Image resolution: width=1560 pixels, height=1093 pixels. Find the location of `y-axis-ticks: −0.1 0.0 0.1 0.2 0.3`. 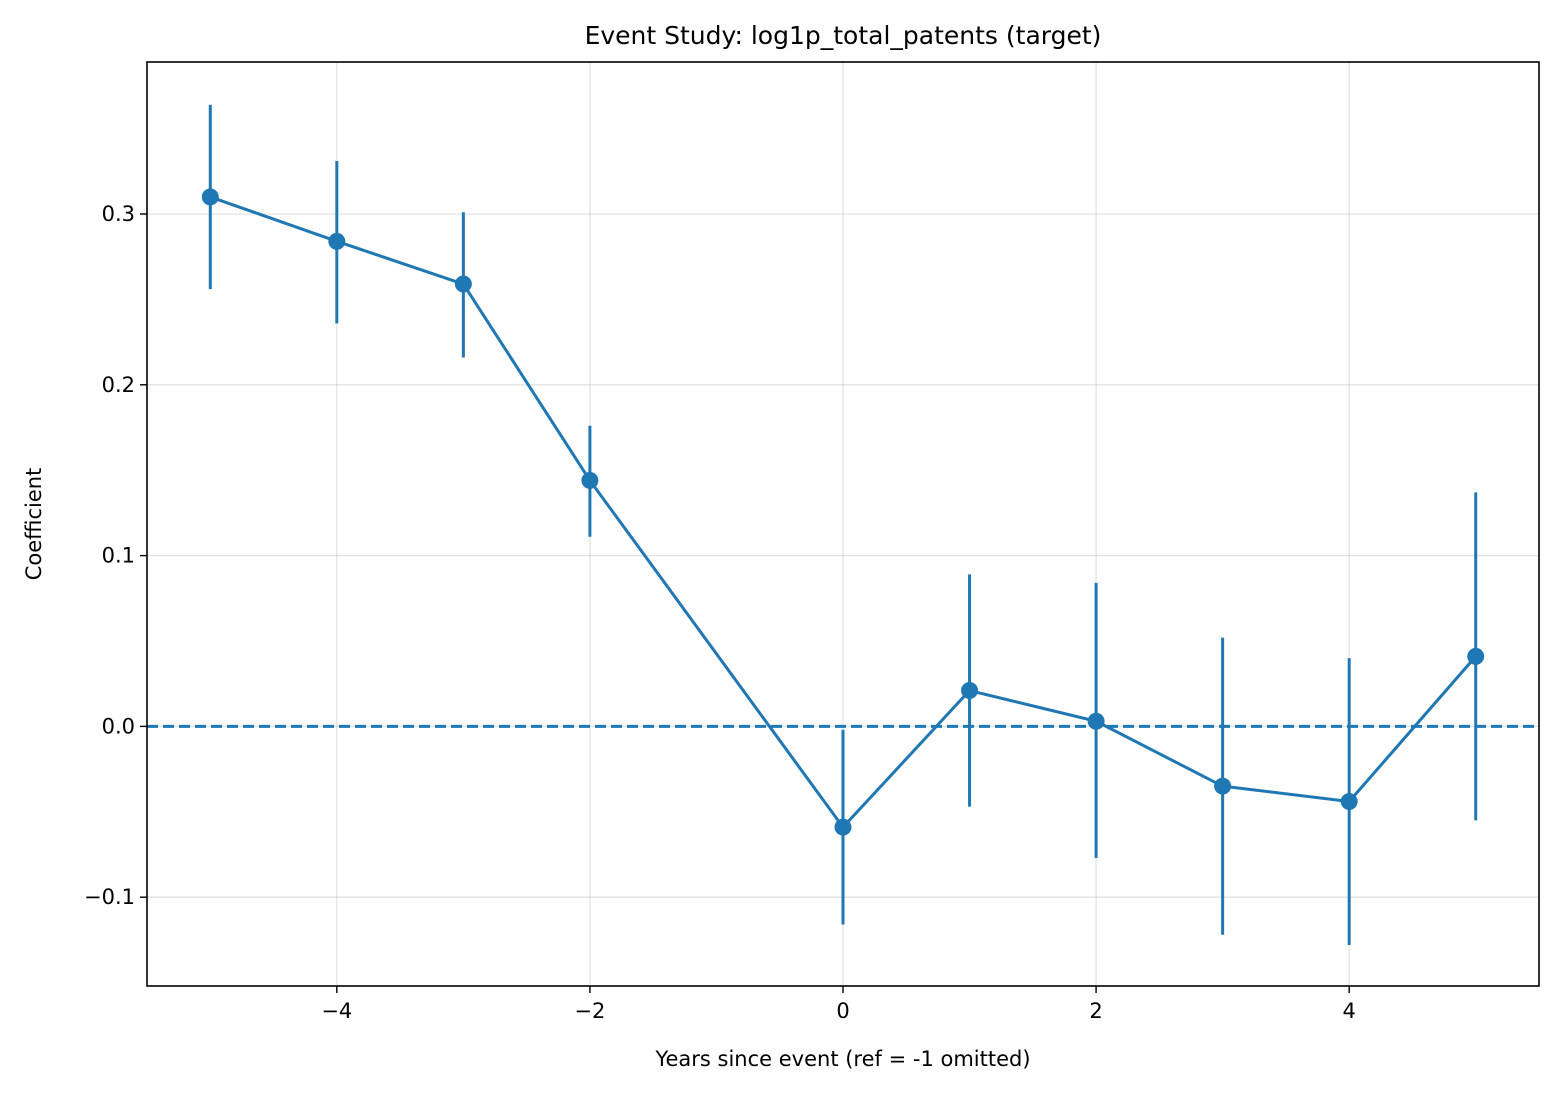

y-axis-ticks: −0.1 0.0 0.1 0.2 0.3 is located at coordinates (115, 555).